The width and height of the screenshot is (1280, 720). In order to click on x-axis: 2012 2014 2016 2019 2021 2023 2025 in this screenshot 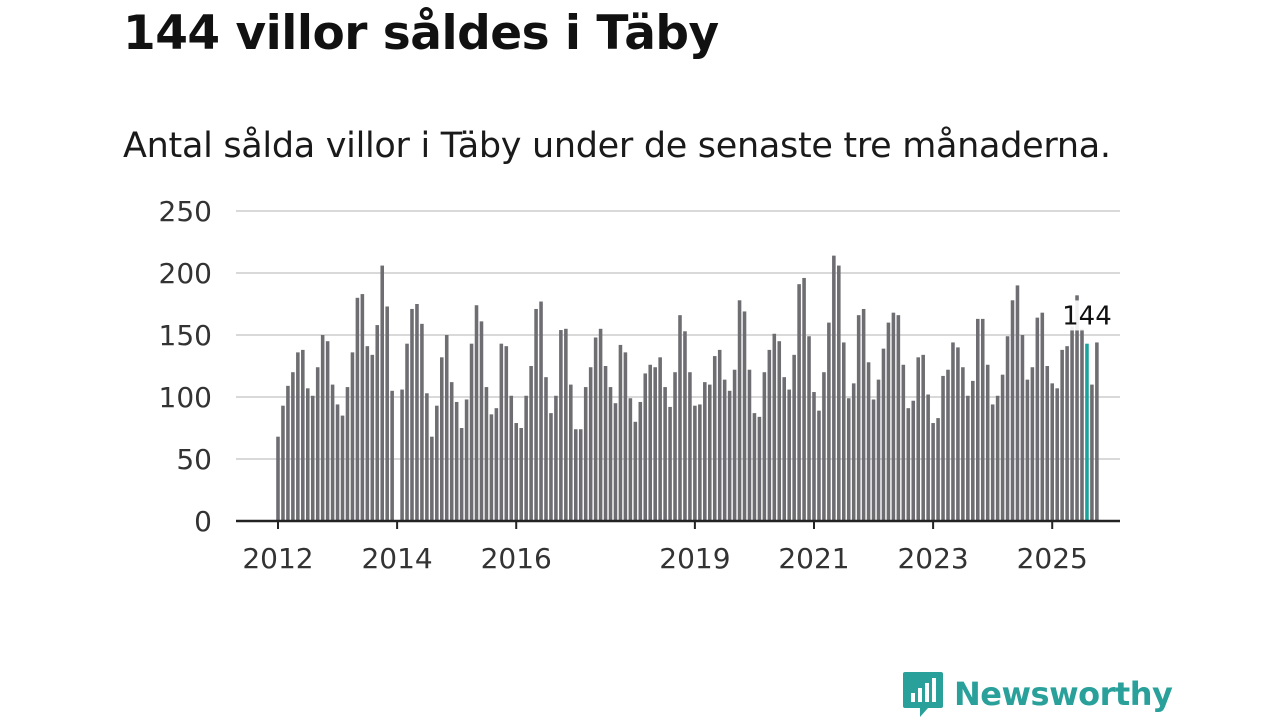, I will do `click(678, 547)`.